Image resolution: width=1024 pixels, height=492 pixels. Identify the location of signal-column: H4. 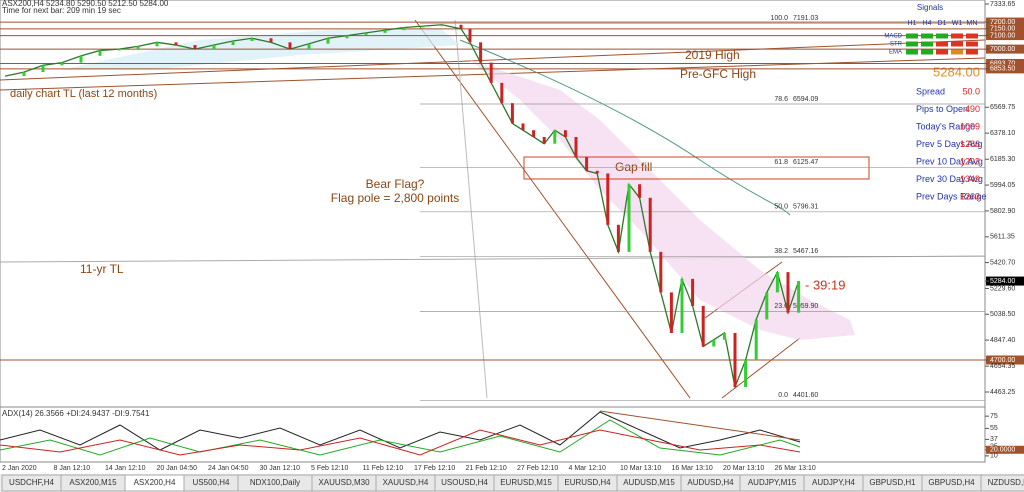
(927, 23).